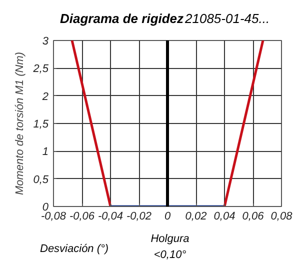 The height and width of the screenshot is (274, 298). What do you see at coordinates (45, 96) in the screenshot?
I see `y-tick-label: 2` at bounding box center [45, 96].